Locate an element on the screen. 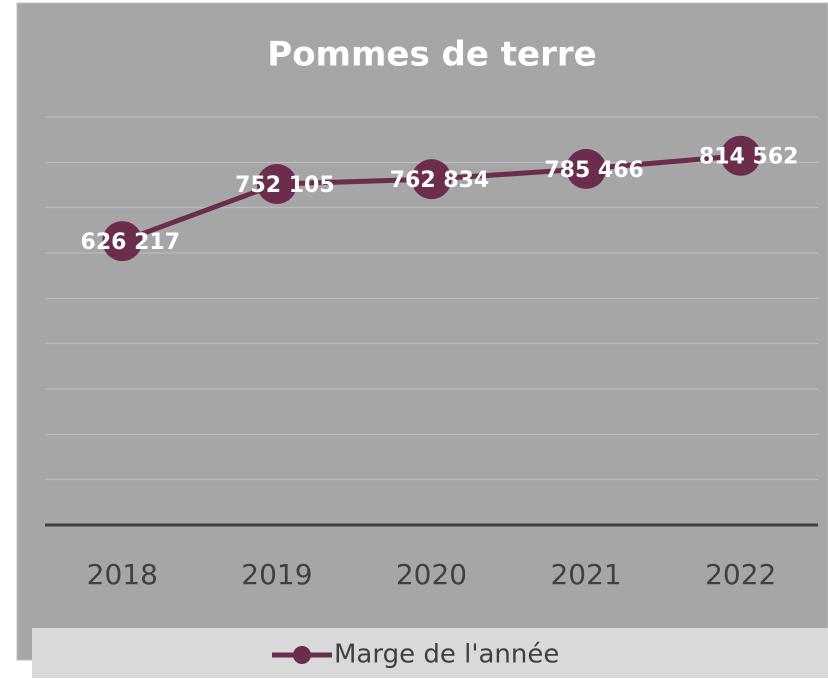 The width and height of the screenshot is (828, 685). legend-background is located at coordinates (430, 653).